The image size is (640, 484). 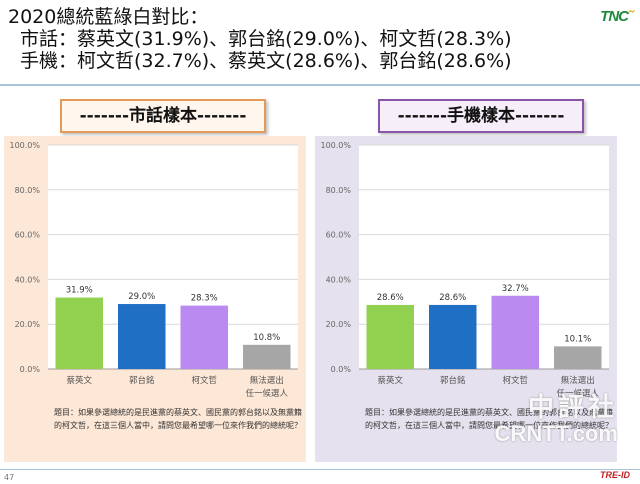 What do you see at coordinates (9, 477) in the screenshot?
I see `page-number: 47` at bounding box center [9, 477].